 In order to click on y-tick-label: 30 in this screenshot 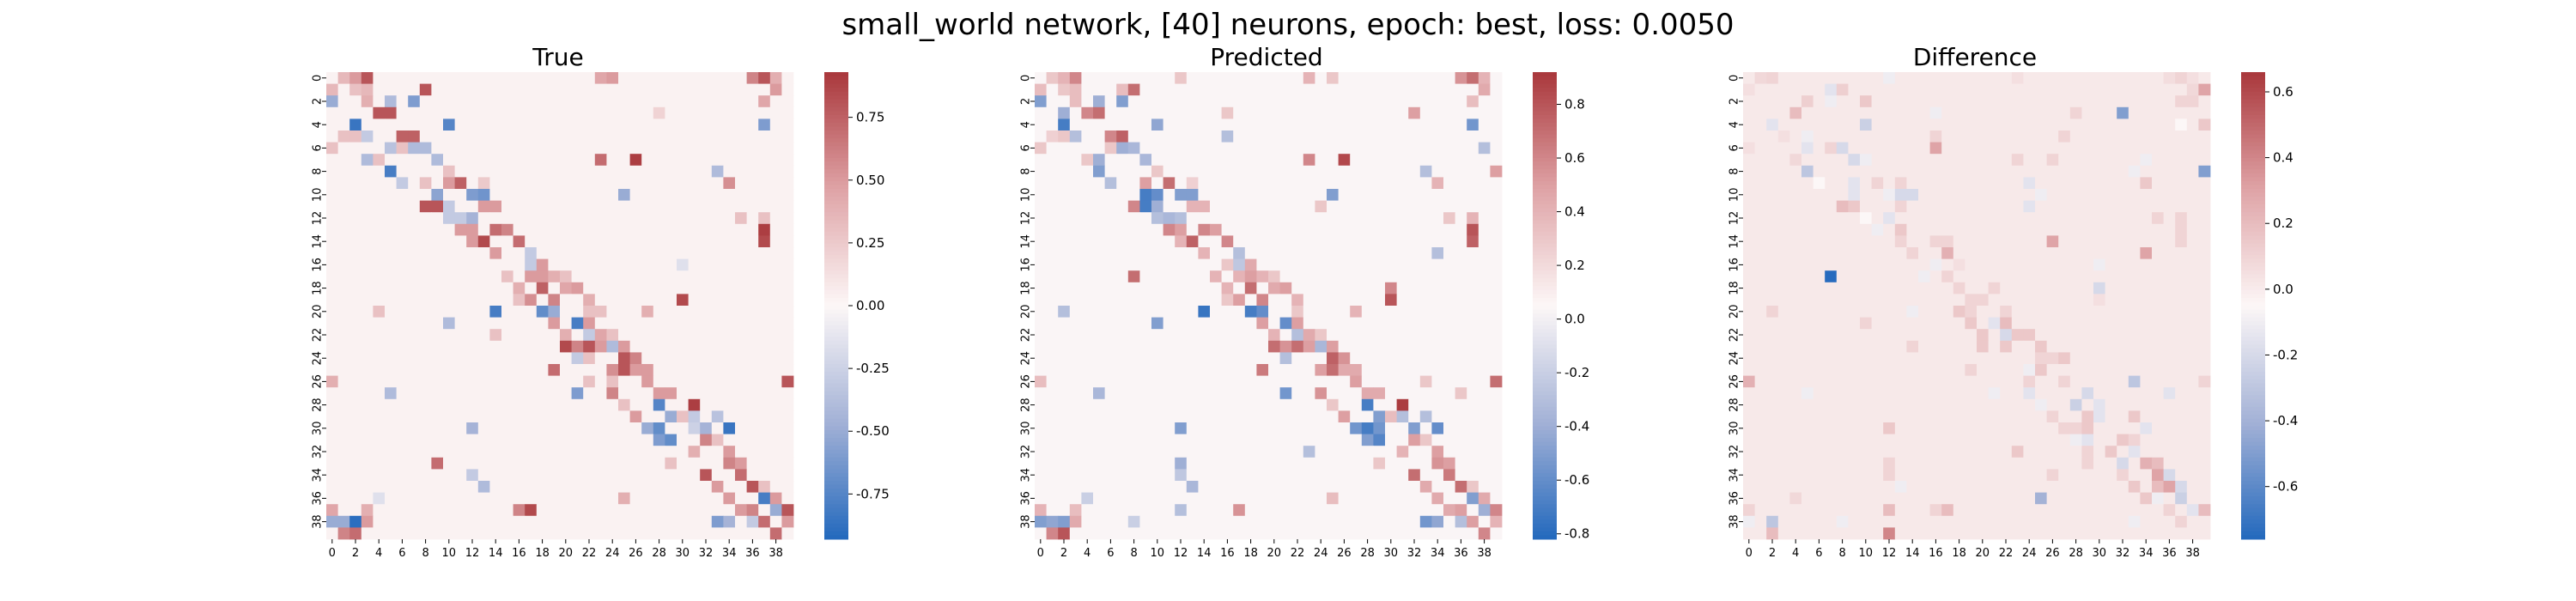, I will do `click(1027, 429)`.